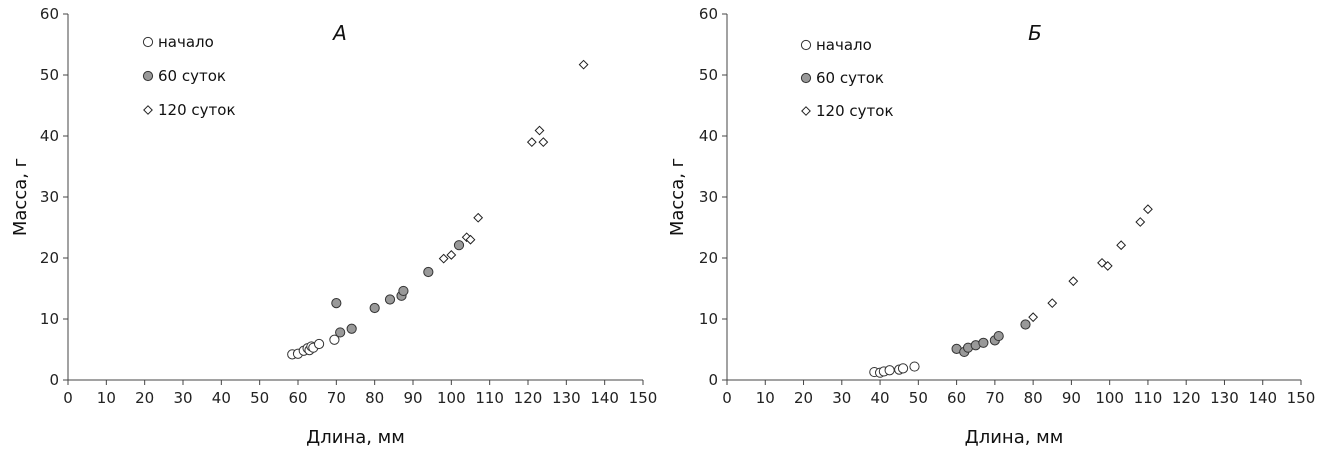  Describe the element at coordinates (339, 33) in the screenshot. I see `panel-label: А` at that location.